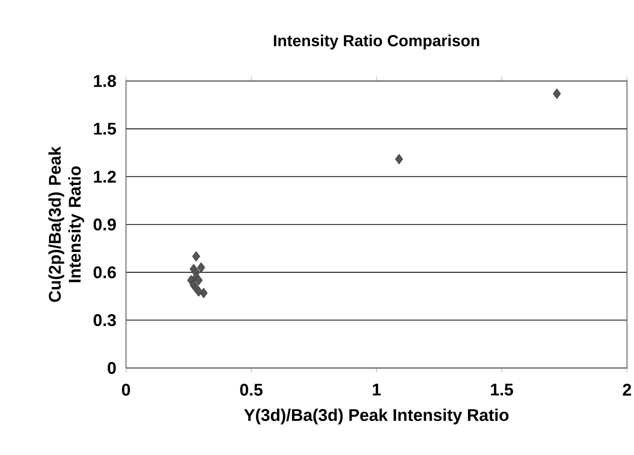 This screenshot has width=634, height=455. What do you see at coordinates (112, 368) in the screenshot?
I see `y-tick-label: 0` at bounding box center [112, 368].